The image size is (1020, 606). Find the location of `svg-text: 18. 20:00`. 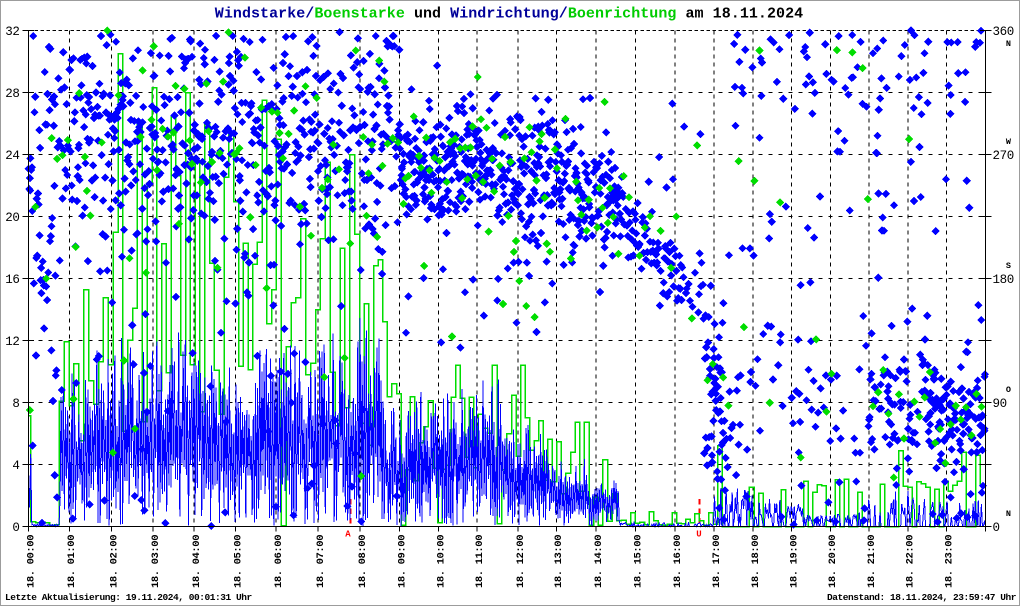

svg-text: 18. 20:00 is located at coordinates (833, 561).